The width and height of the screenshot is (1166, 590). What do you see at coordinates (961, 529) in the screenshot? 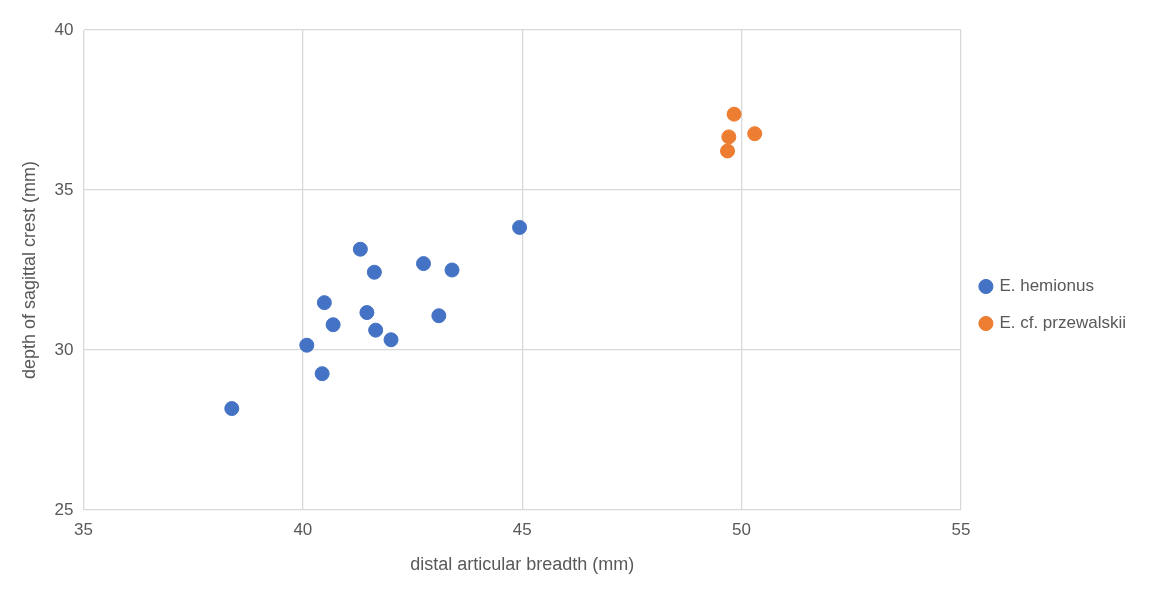
I see `x-tick-label: 55` at bounding box center [961, 529].